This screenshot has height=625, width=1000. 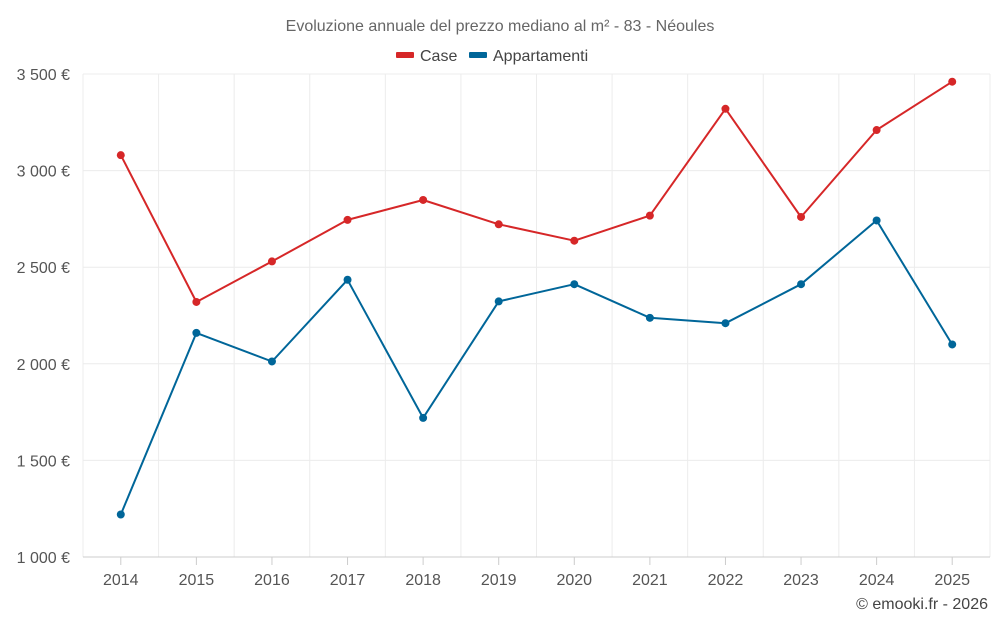 I want to click on x-tick-label: 2018, so click(x=423, y=580).